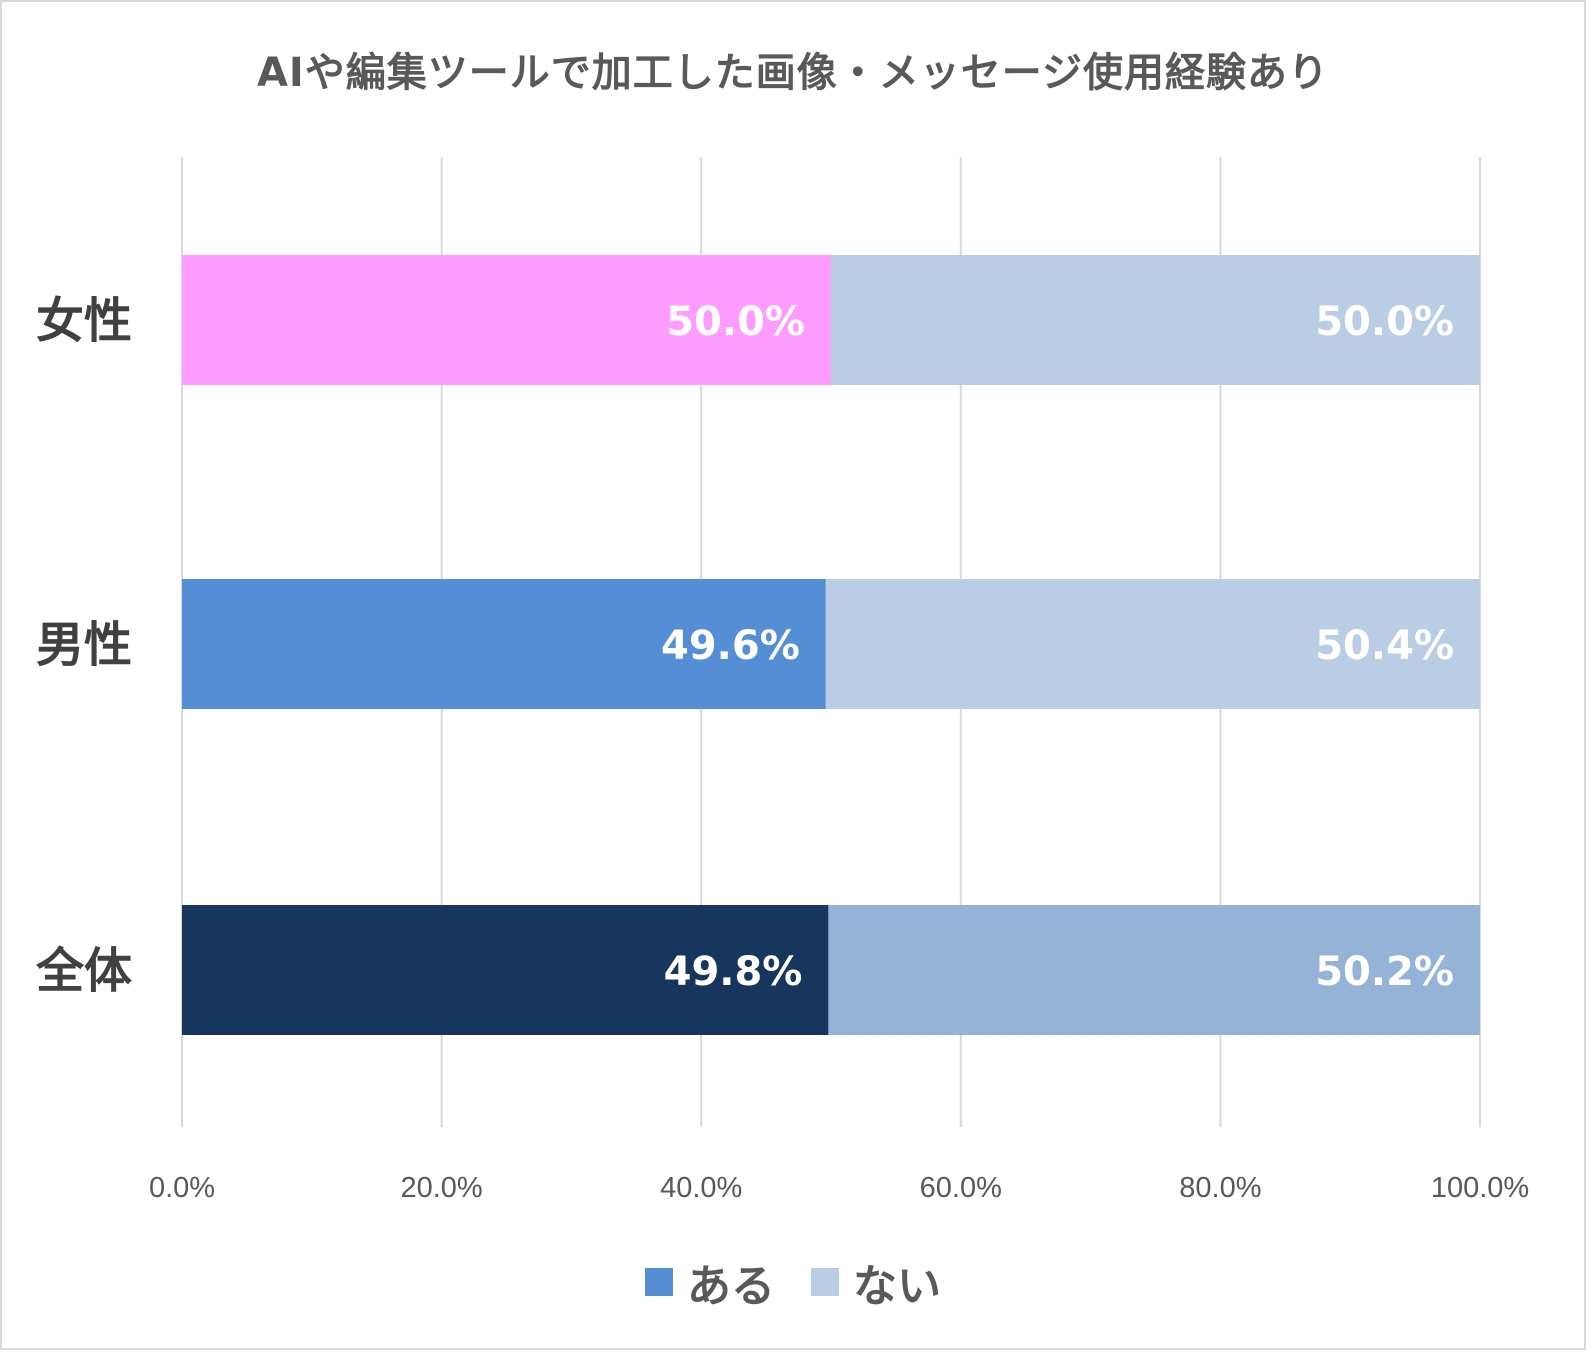 The width and height of the screenshot is (1586, 1352). I want to click on data-label-1-1: 50.4%, so click(1384, 646).